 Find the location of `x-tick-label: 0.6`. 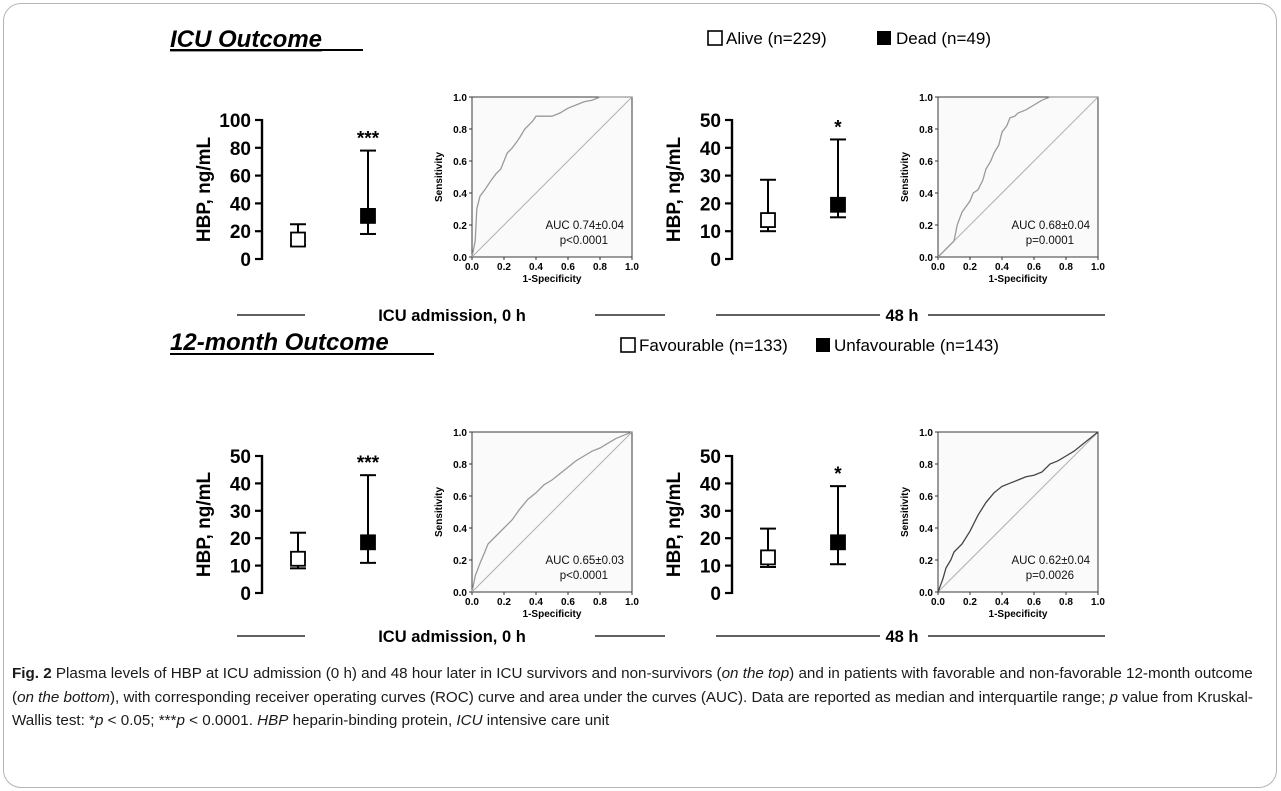

x-tick-label: 0.6 is located at coordinates (568, 602).